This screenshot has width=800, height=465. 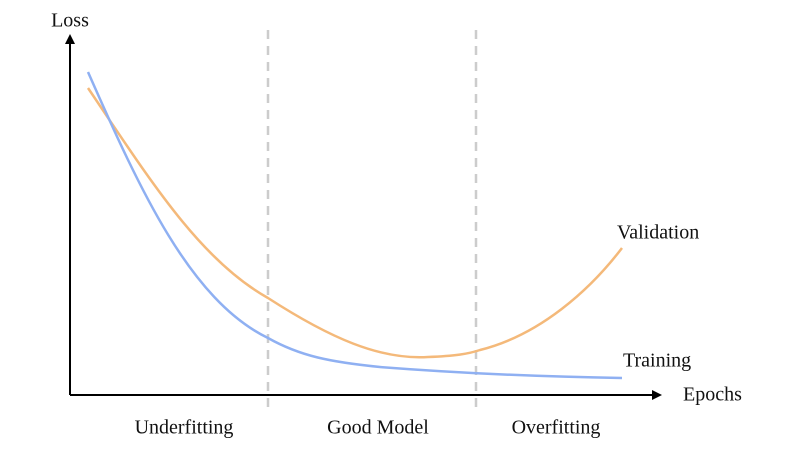 I want to click on region-label: Good Model, so click(x=378, y=428).